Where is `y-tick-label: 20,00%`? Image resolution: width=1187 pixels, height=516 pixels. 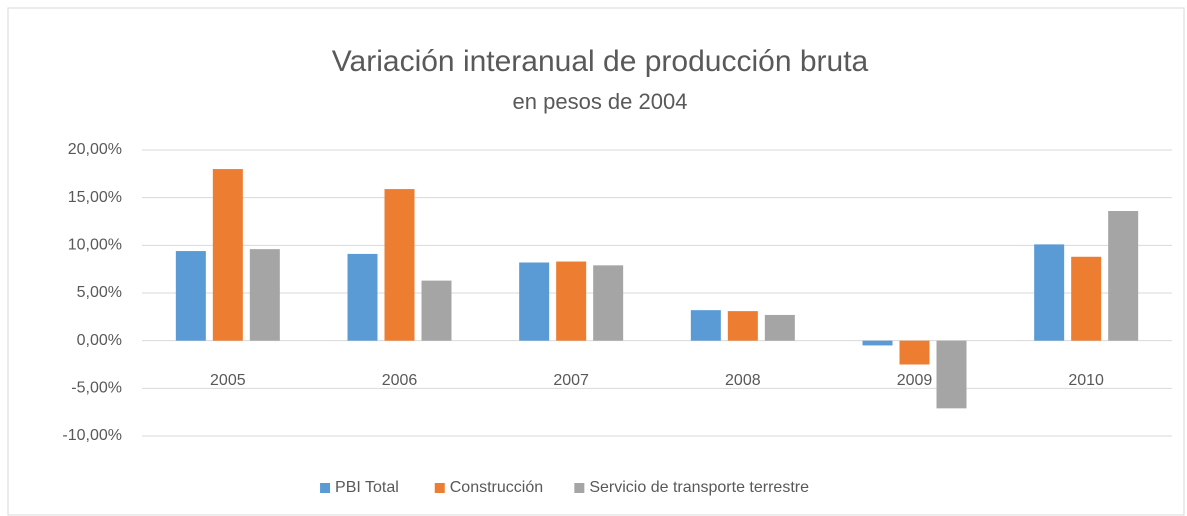
y-tick-label: 20,00% is located at coordinates (95, 149).